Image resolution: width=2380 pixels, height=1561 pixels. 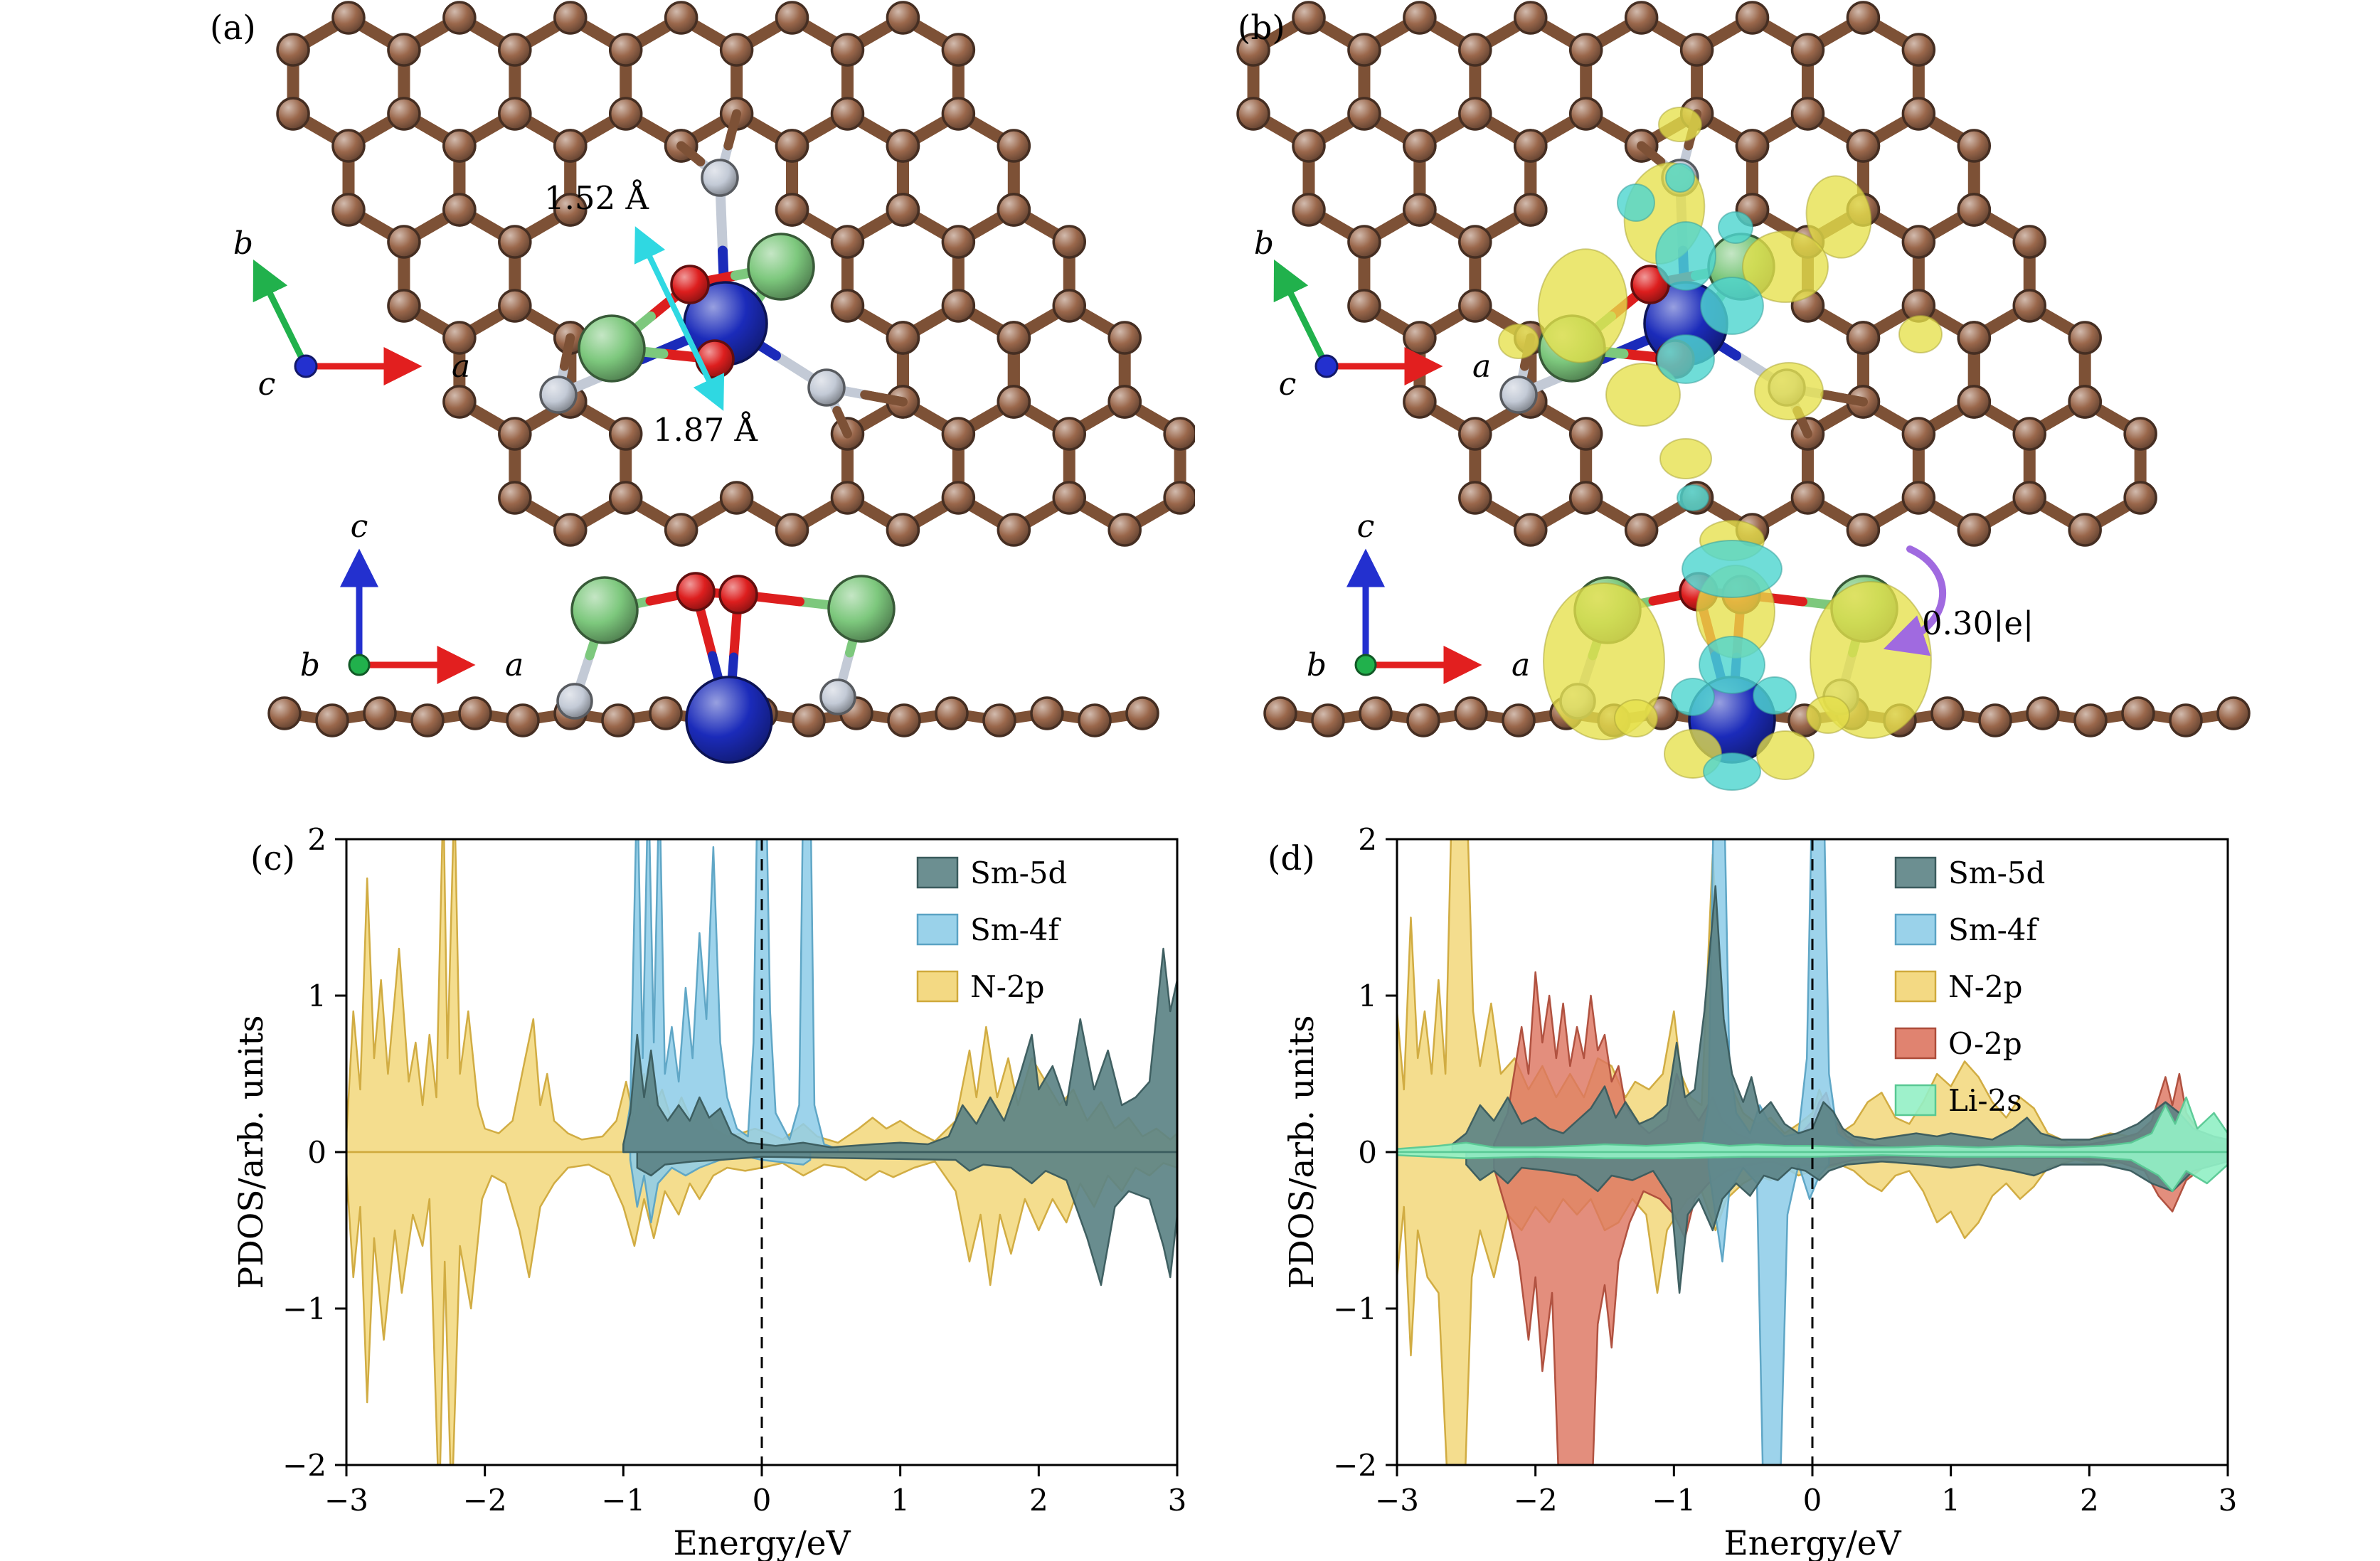 I want to click on series-O-2p-down, so click(x=1860, y=1308).